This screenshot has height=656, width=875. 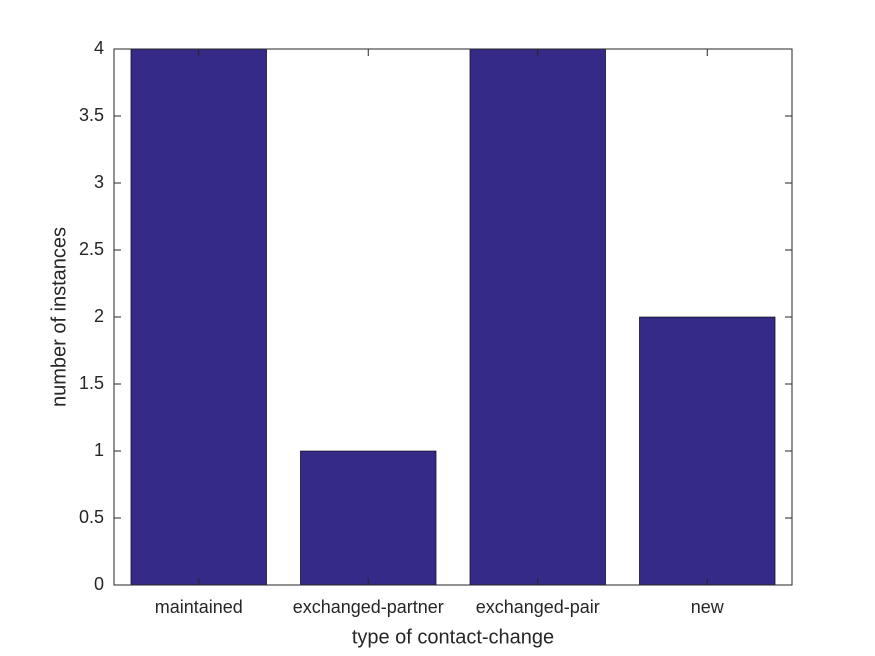 I want to click on y-tick-label: 0.5, so click(x=91, y=517).